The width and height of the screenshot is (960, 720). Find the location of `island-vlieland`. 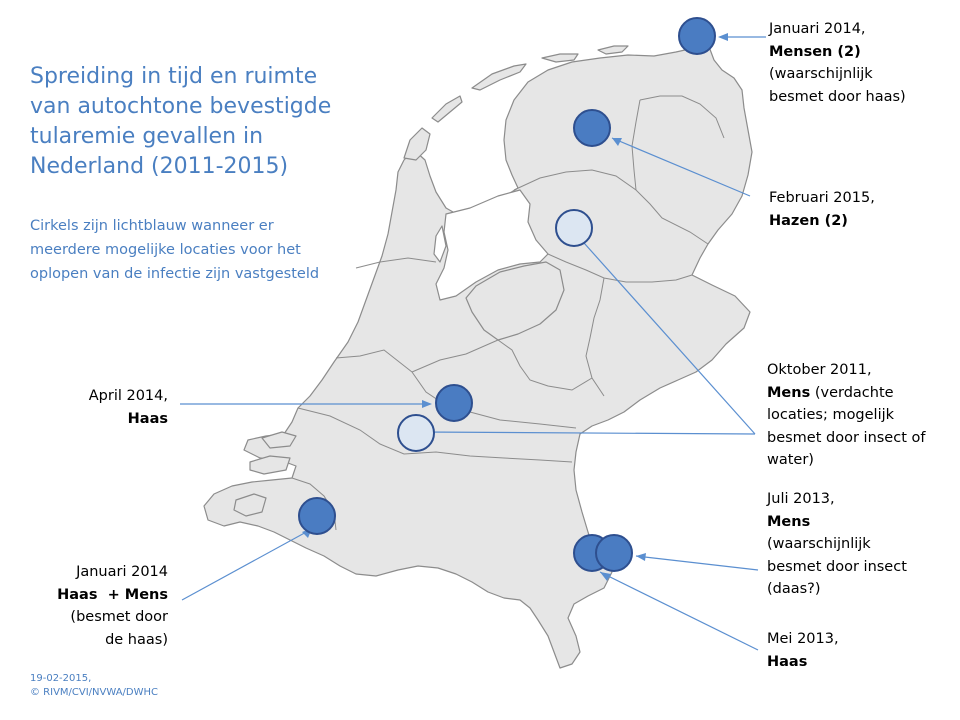

island-vlieland is located at coordinates (447, 109).